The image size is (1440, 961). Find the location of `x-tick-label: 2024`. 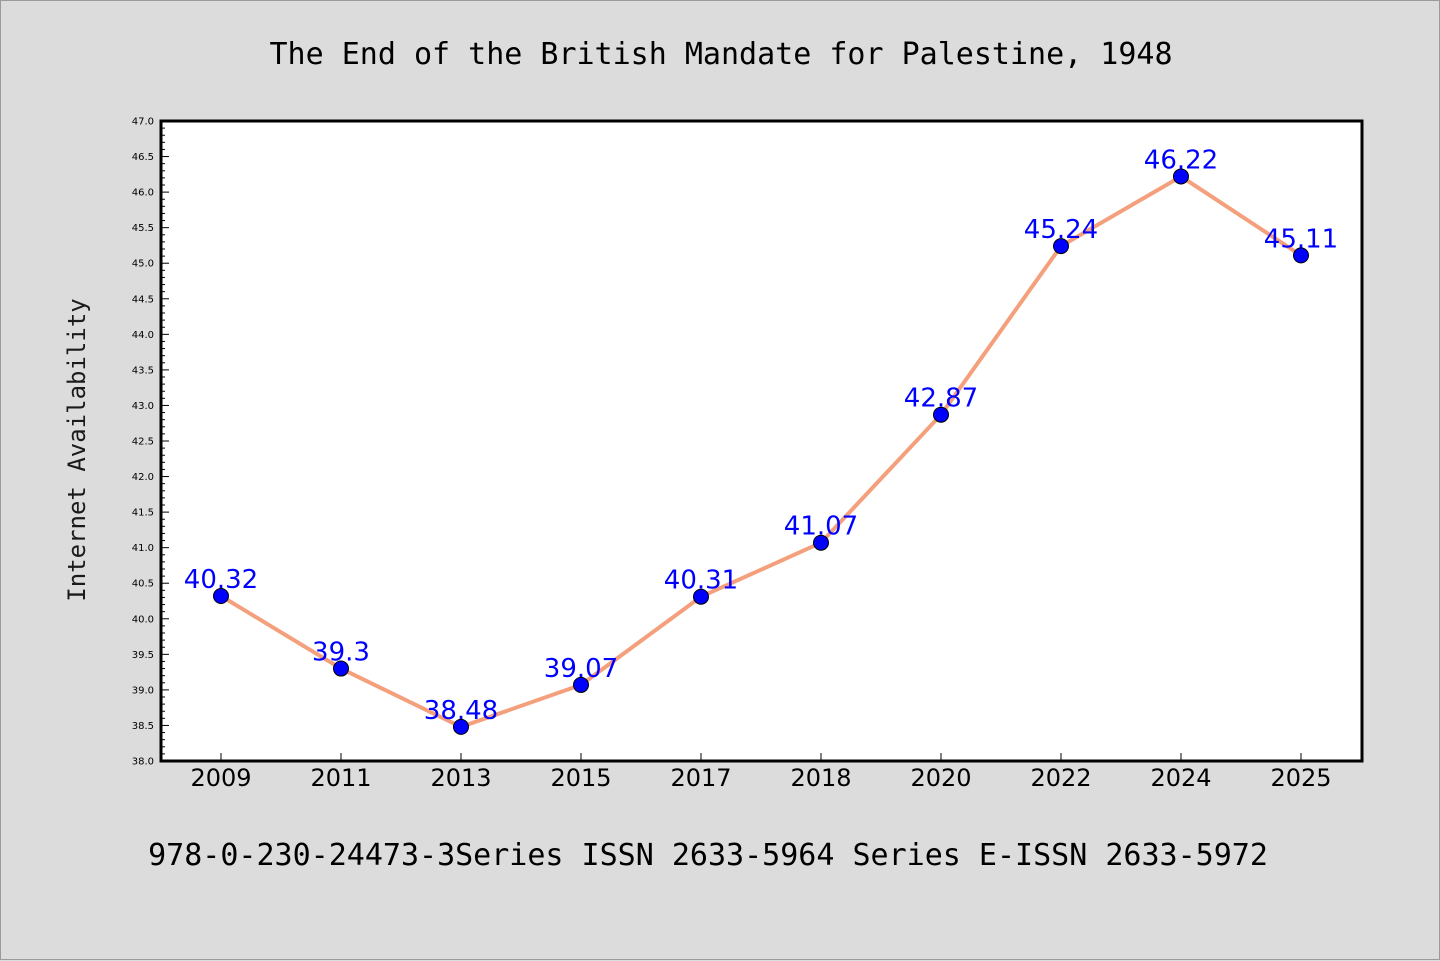

x-tick-label: 2024 is located at coordinates (1180, 778).